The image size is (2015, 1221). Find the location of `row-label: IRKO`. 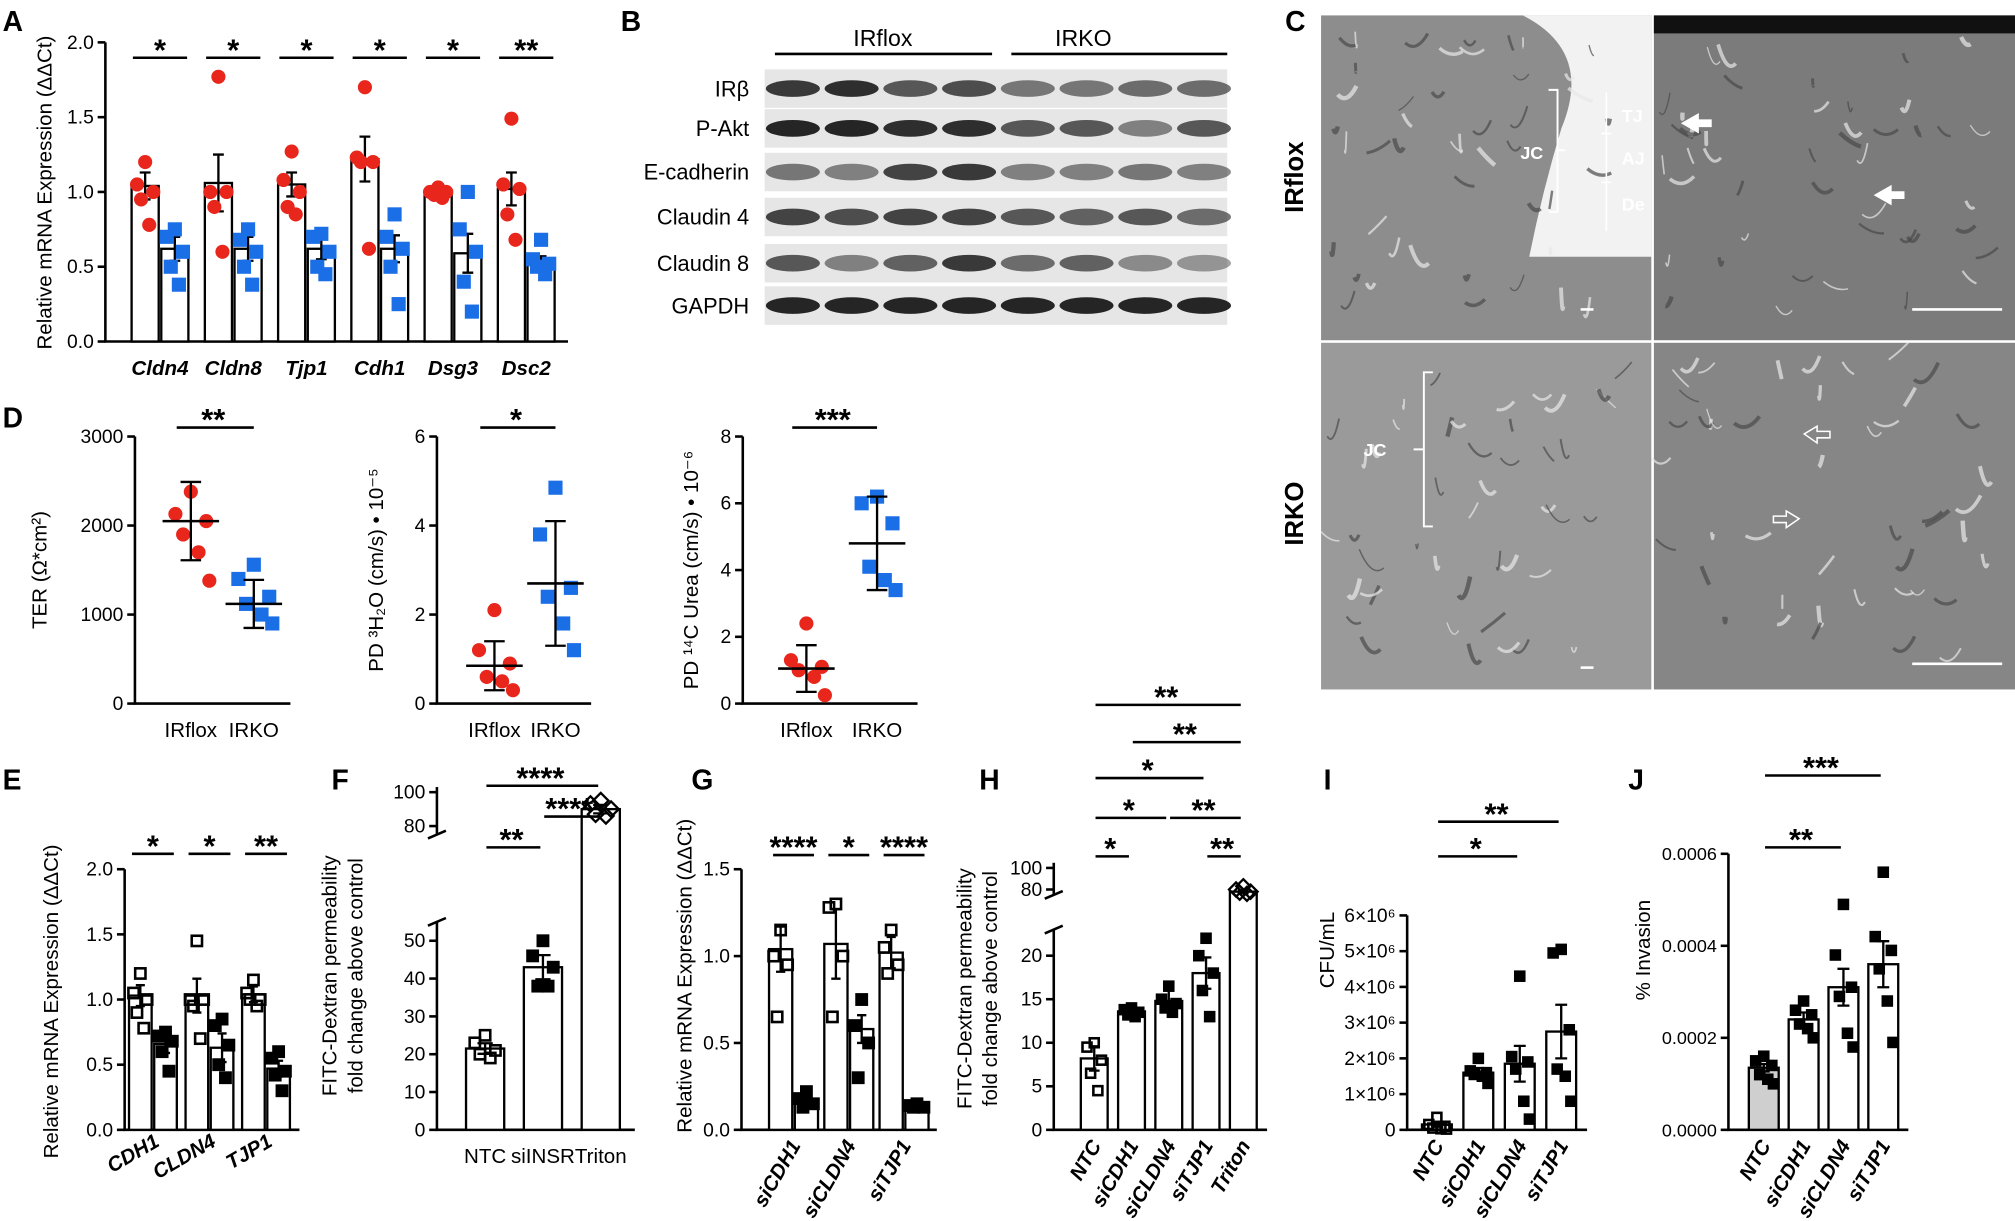

row-label: IRKO is located at coordinates (1295, 513).